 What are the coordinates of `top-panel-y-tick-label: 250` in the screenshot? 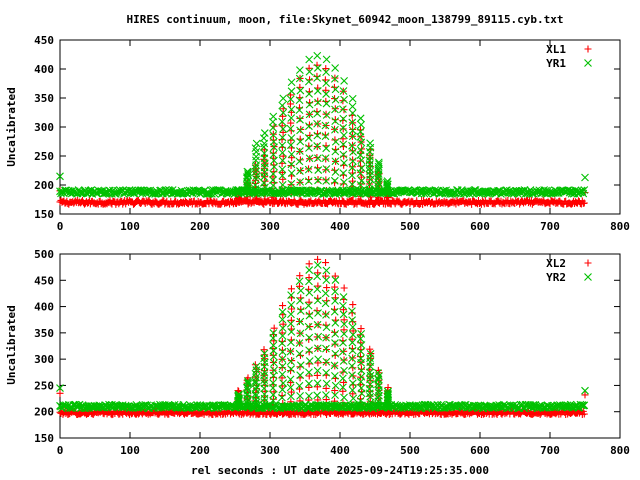 It's located at (44, 156).